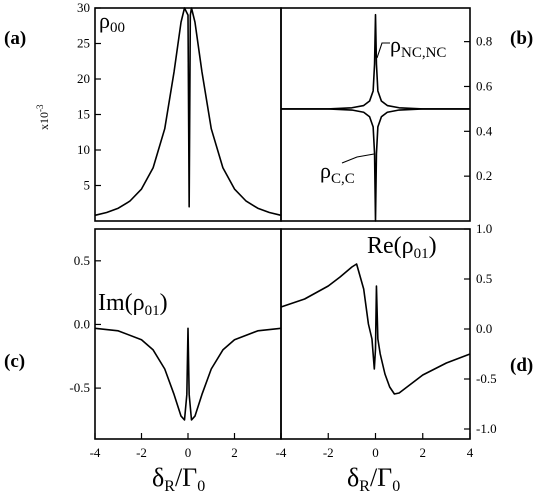 The width and height of the screenshot is (554, 496). What do you see at coordinates (83, 78) in the screenshot?
I see `y-tick-label-a: 20` at bounding box center [83, 78].